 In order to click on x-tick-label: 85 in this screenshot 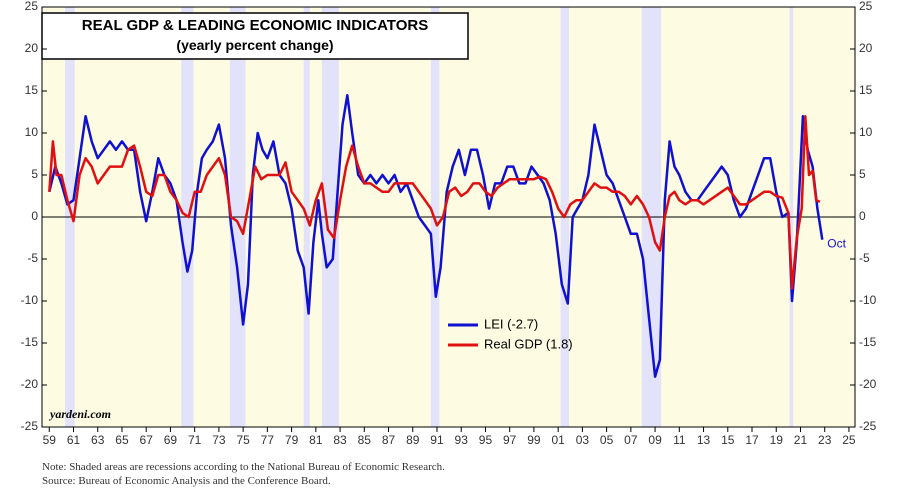, I will do `click(365, 440)`.